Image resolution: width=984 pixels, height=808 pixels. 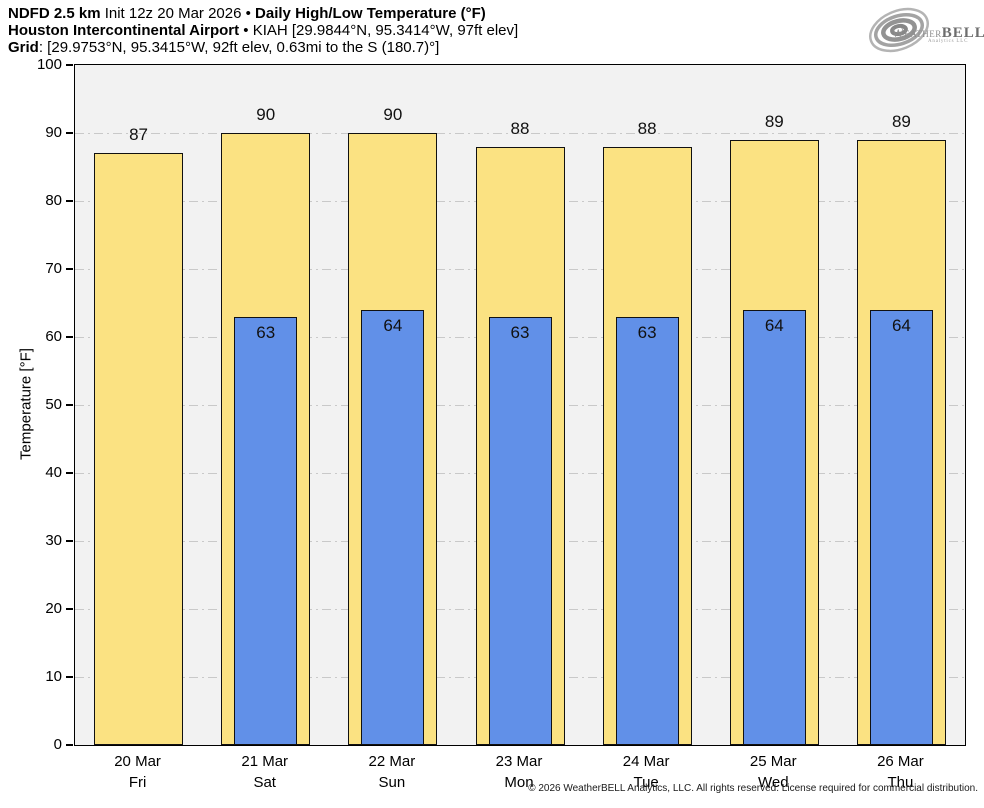 What do you see at coordinates (646, 761) in the screenshot?
I see `x-tick-date: 24 Mar` at bounding box center [646, 761].